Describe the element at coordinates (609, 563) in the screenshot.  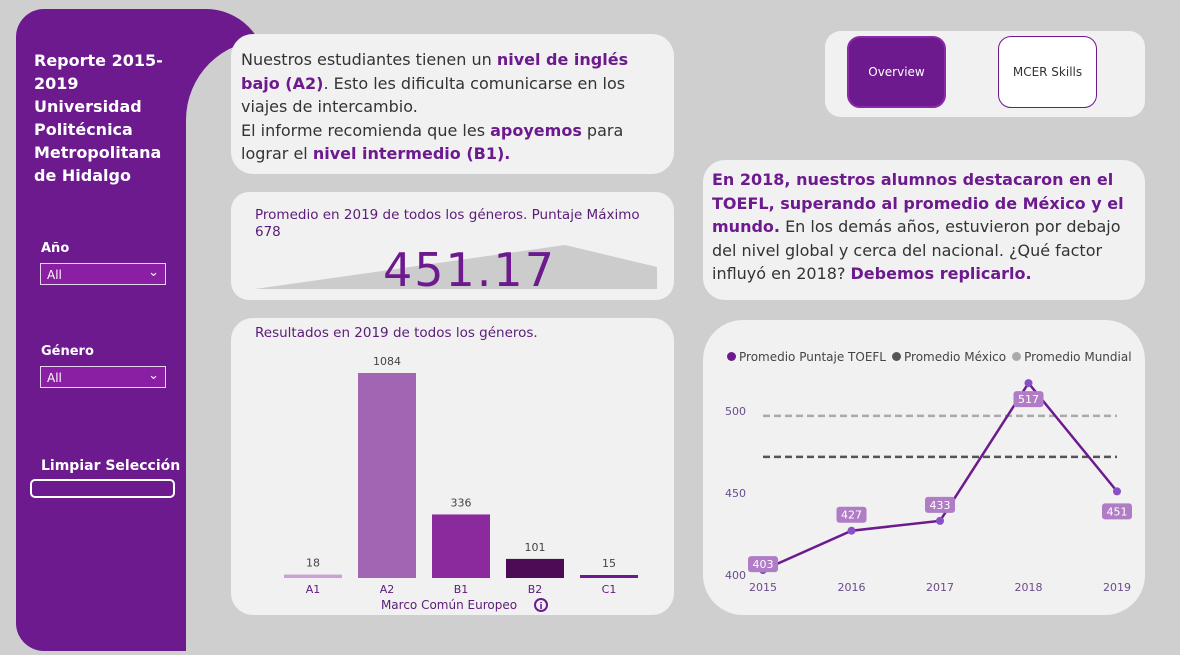
I see `bar-value-label: 15` at that location.